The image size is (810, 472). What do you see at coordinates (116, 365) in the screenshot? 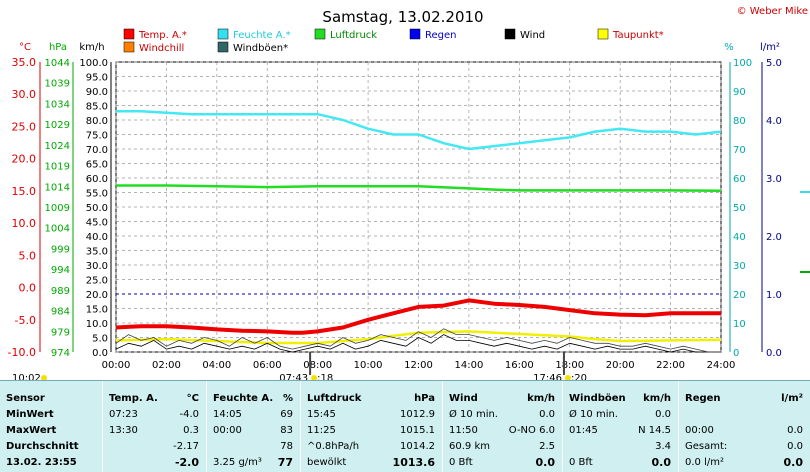
I see `x-tick-label: 00:00` at bounding box center [116, 365].